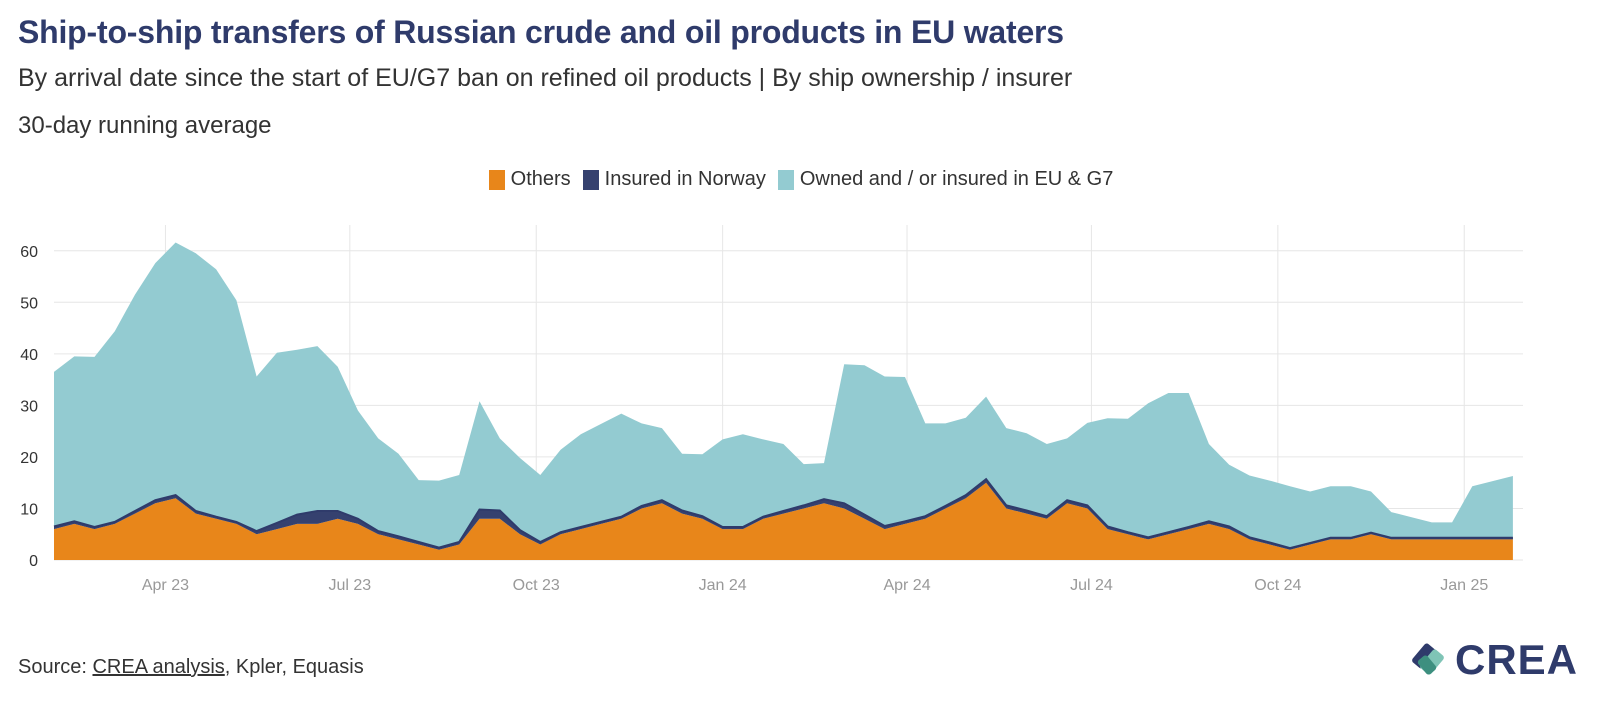 The width and height of the screenshot is (1600, 711). Describe the element at coordinates (536, 585) in the screenshot. I see `x-tick-label: Oct 23` at that location.